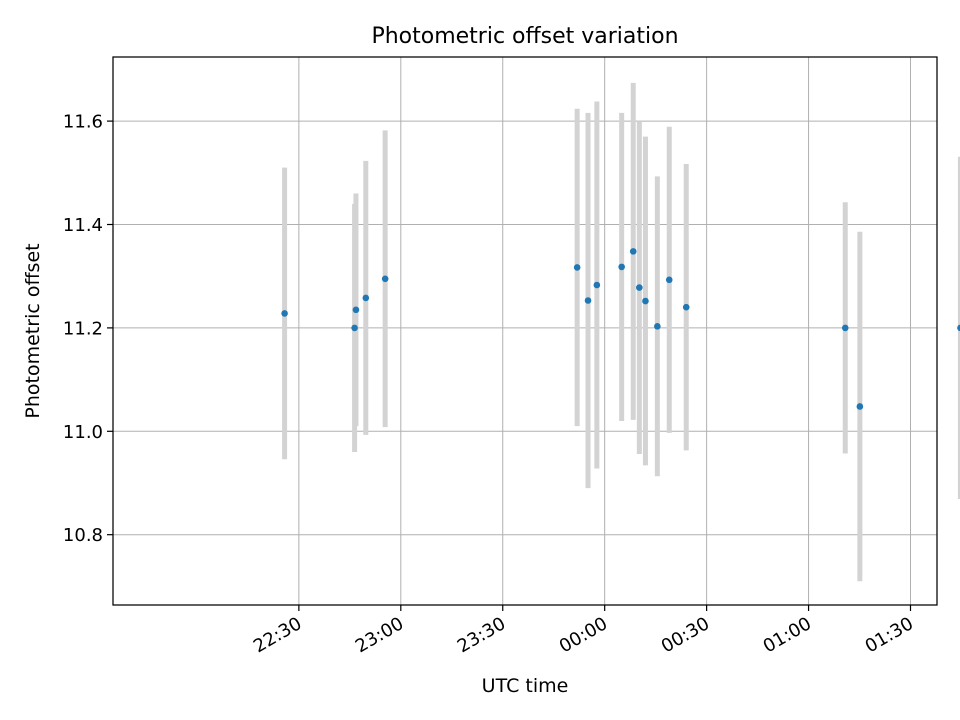 The height and width of the screenshot is (720, 960). What do you see at coordinates (524, 36) in the screenshot?
I see `chart-title: Photometric offset variation` at bounding box center [524, 36].